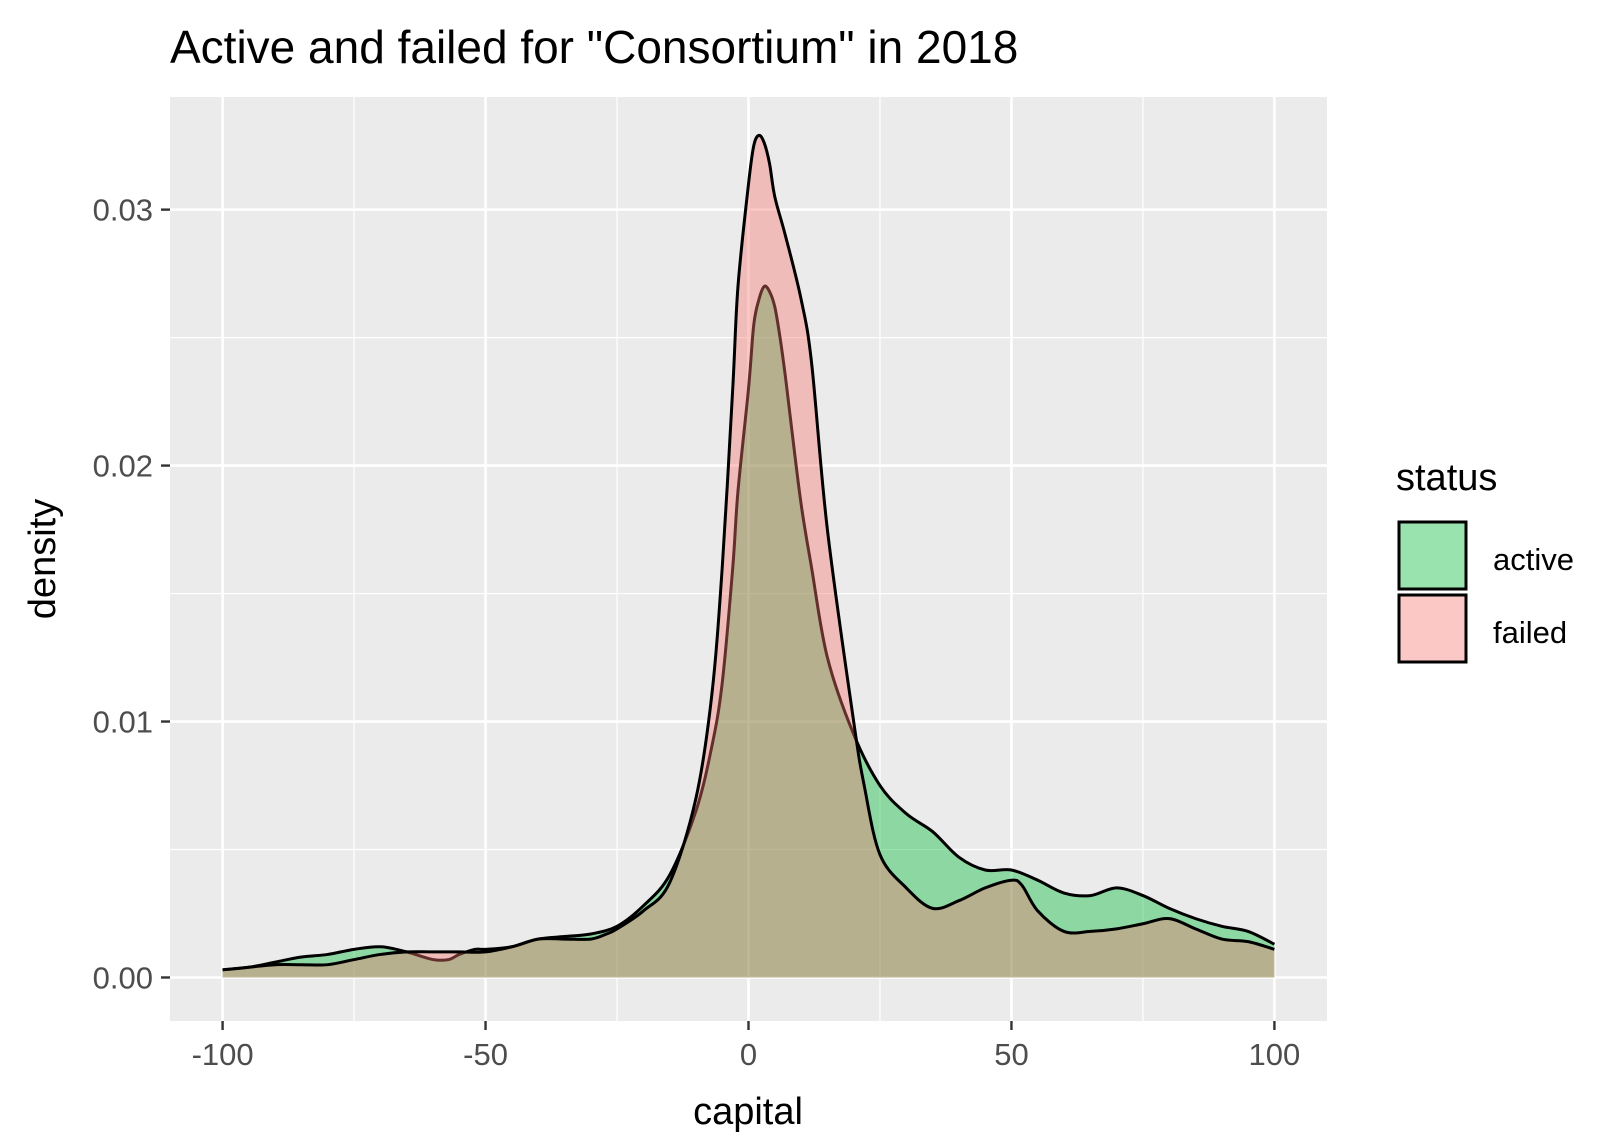 Image resolution: width=1612 pixels, height=1140 pixels. I want to click on y-tick-label: 0.02, so click(123, 466).